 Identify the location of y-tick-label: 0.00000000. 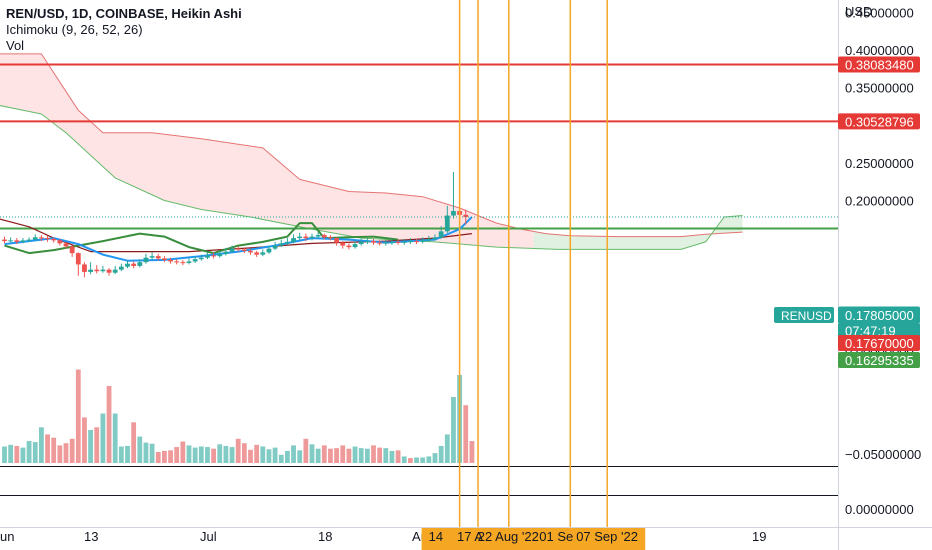
(879, 509).